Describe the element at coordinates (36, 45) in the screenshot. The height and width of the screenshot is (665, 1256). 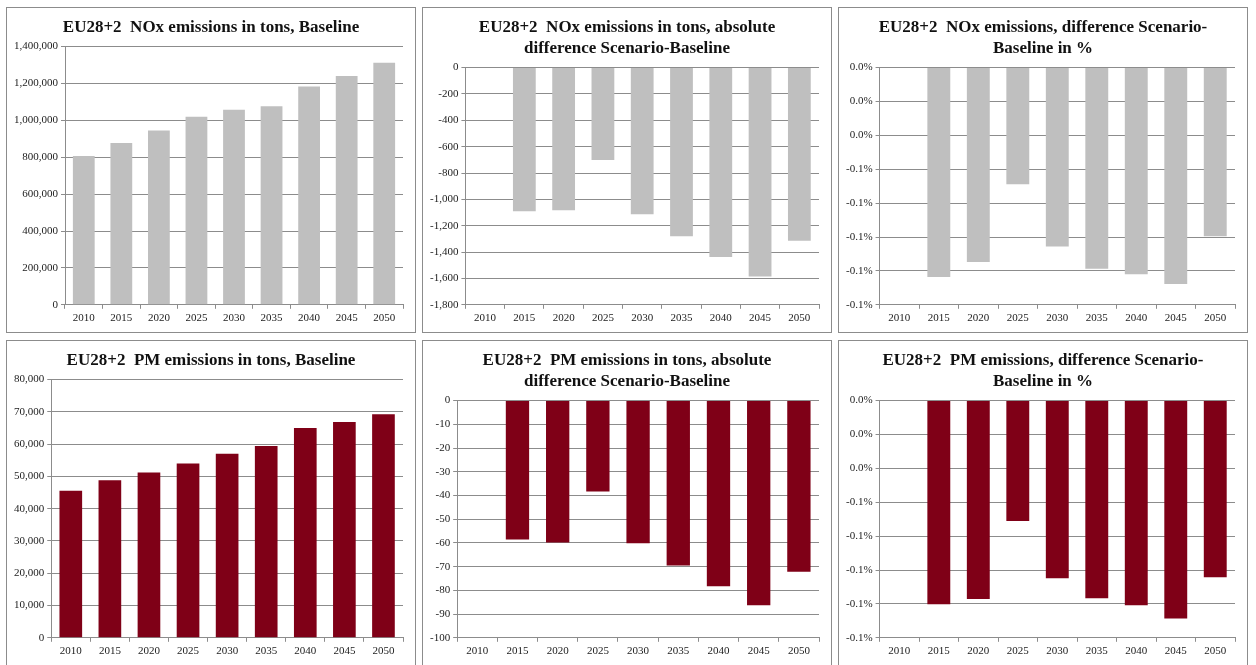
I see `y-tick-label: 1,400,000` at that location.